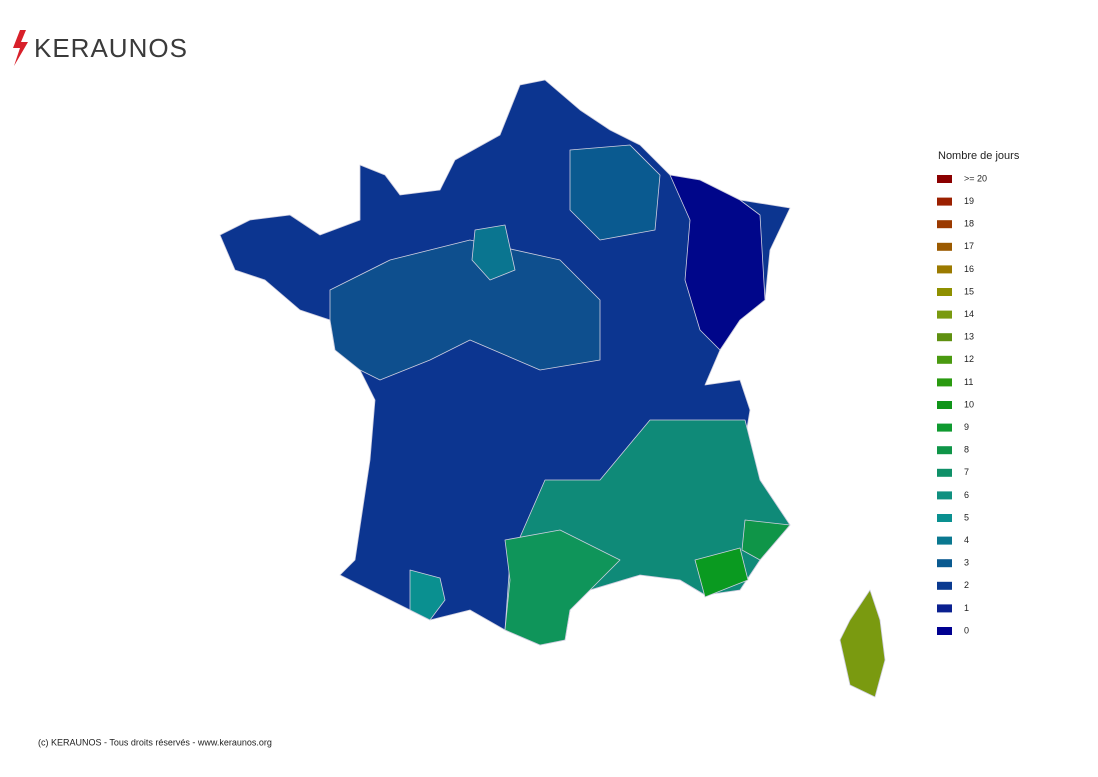 This screenshot has height=777, width=1098. I want to click on logo-text: KERAUNOS, so click(111, 48).